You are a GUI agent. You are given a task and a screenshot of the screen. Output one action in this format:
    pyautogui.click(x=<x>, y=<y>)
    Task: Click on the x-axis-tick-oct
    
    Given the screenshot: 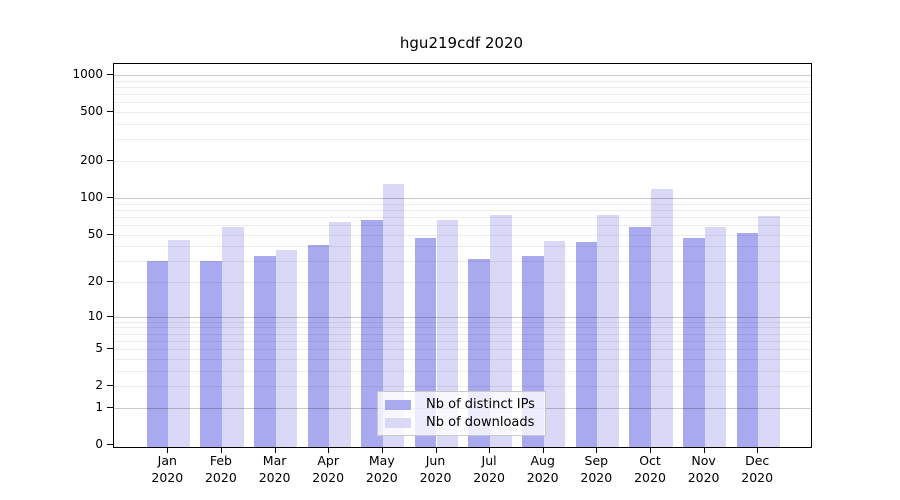 What is the action you would take?
    pyautogui.click(x=650, y=450)
    